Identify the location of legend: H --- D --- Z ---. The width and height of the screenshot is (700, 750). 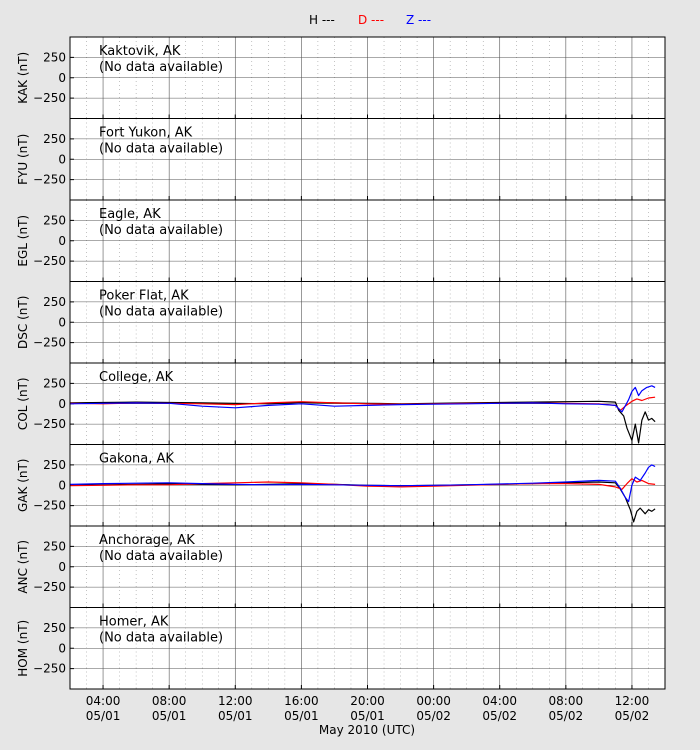
(370, 20).